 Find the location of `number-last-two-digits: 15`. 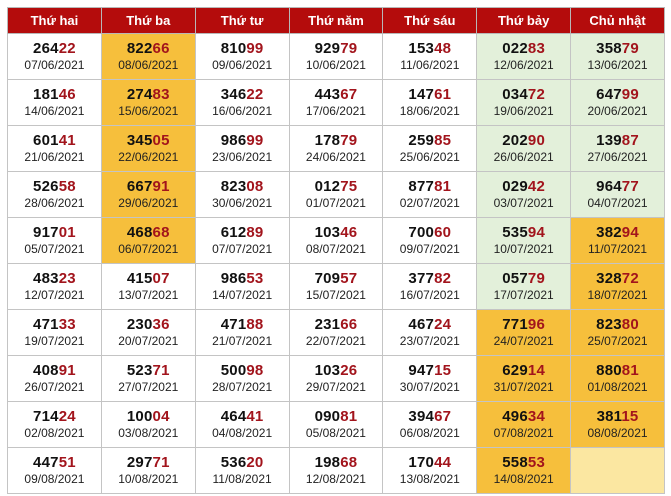

number-last-two-digits: 15 is located at coordinates (630, 416).